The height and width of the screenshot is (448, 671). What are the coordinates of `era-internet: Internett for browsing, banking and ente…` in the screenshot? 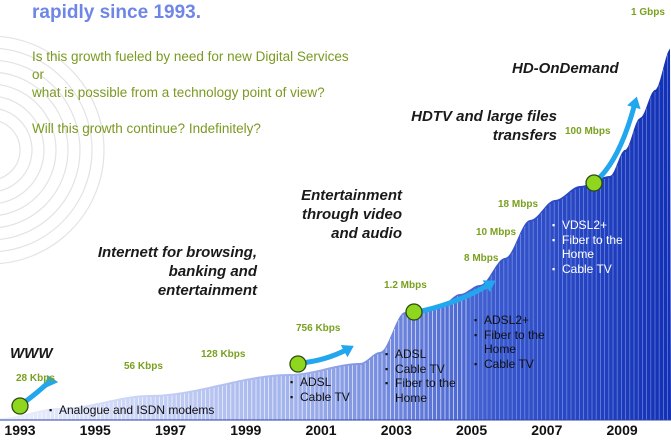 It's located at (177, 271).